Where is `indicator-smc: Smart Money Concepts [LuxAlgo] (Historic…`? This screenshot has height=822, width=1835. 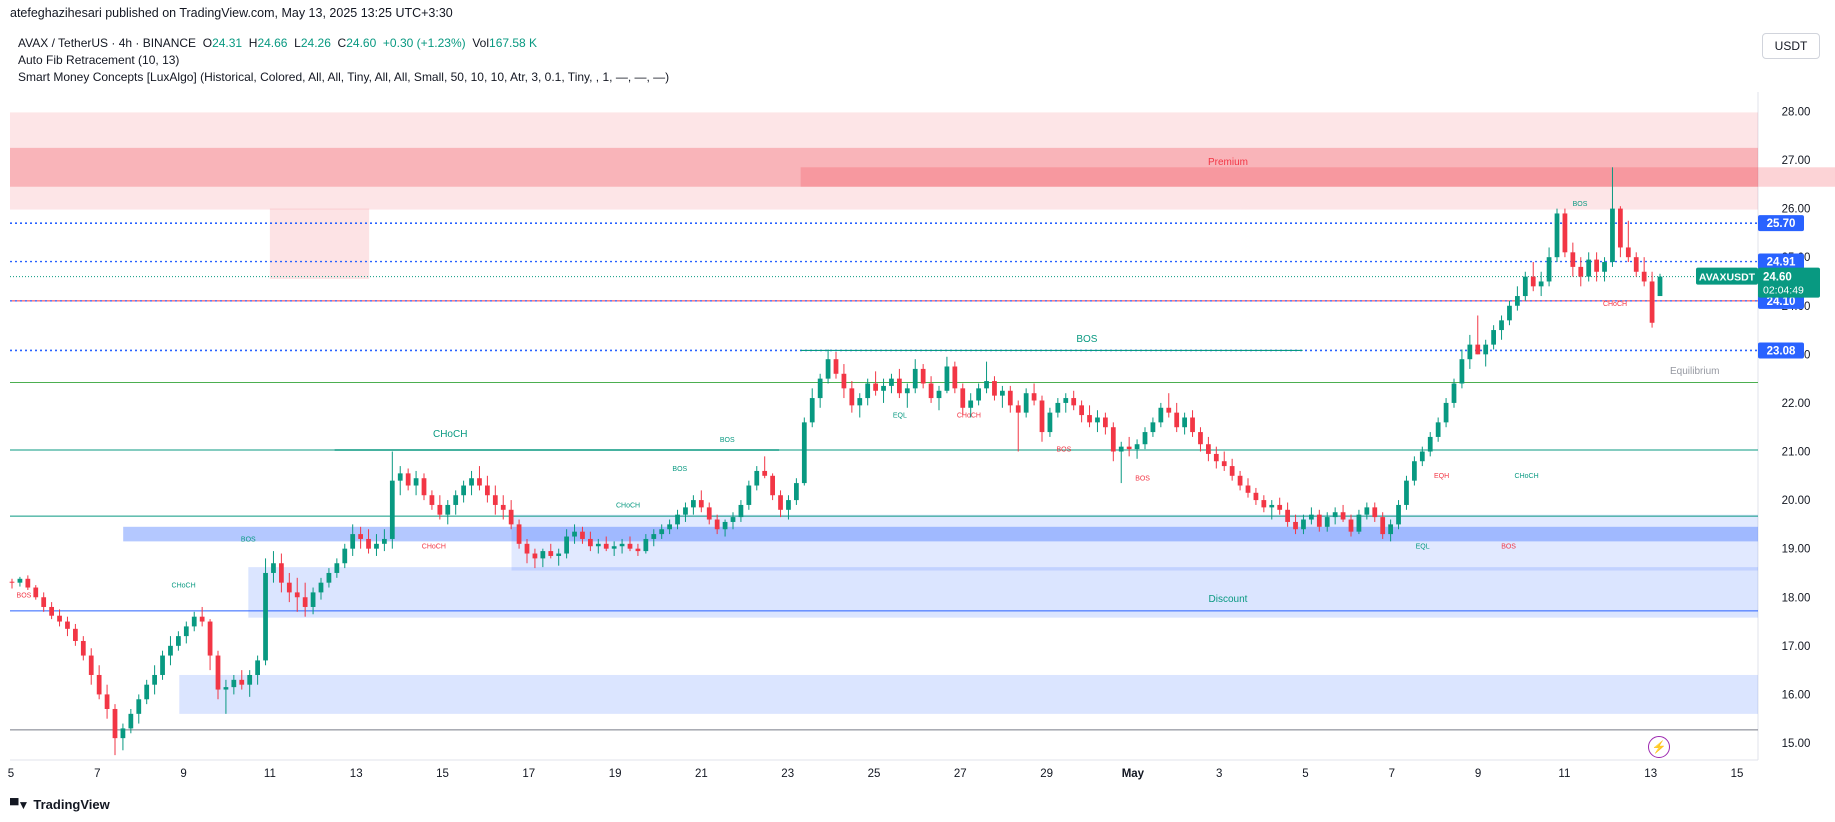 indicator-smc: Smart Money Concepts [LuxAlgo] (Historic… is located at coordinates (344, 77).